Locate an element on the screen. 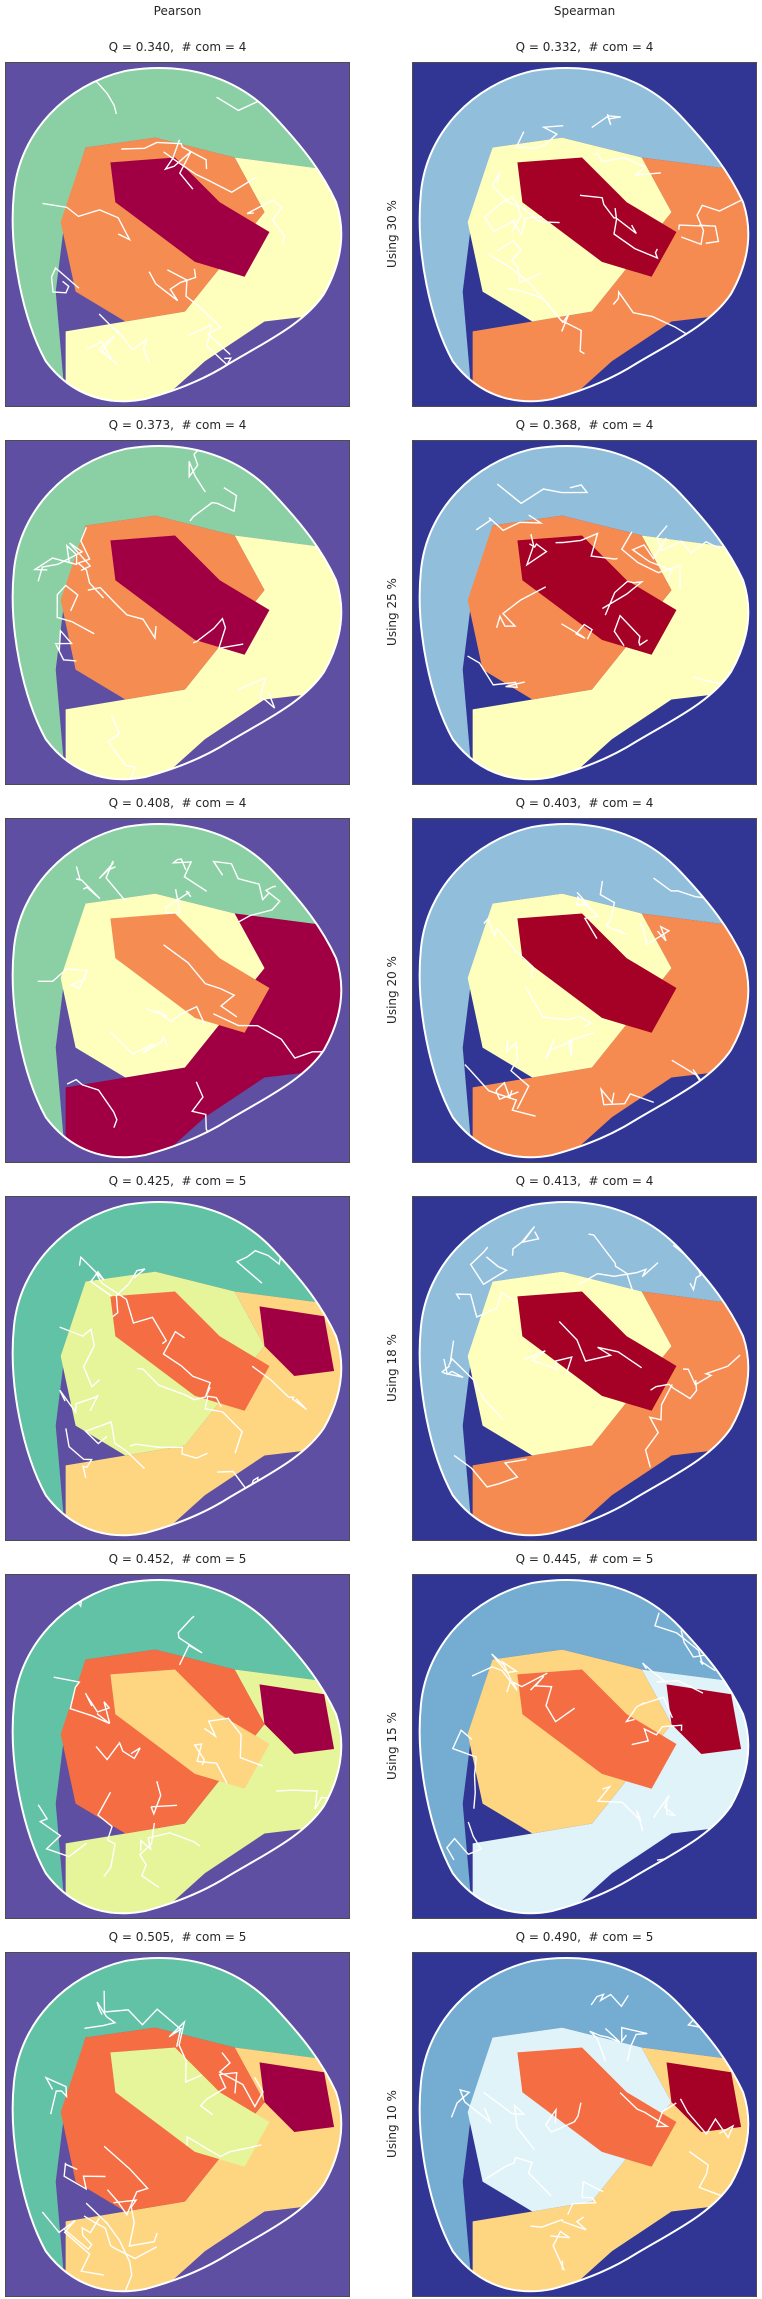 The height and width of the screenshot is (2299, 762). panel-title: Q = 0.332, # com = 4 is located at coordinates (584, 47).